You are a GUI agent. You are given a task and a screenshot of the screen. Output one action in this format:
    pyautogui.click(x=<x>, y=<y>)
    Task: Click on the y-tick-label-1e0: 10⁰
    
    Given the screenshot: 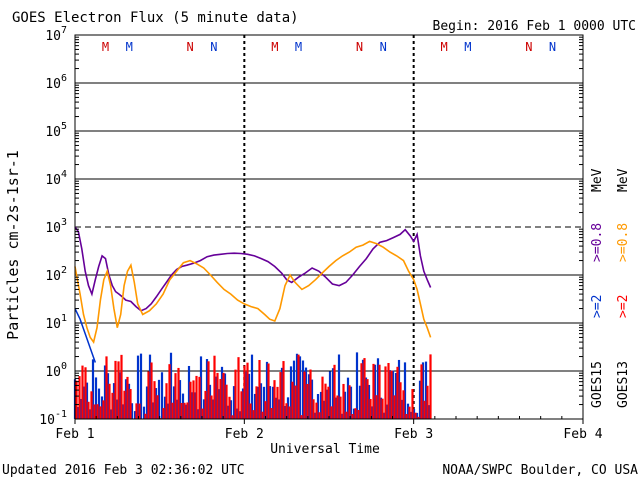 What is the action you would take?
    pyautogui.click(x=56, y=370)
    